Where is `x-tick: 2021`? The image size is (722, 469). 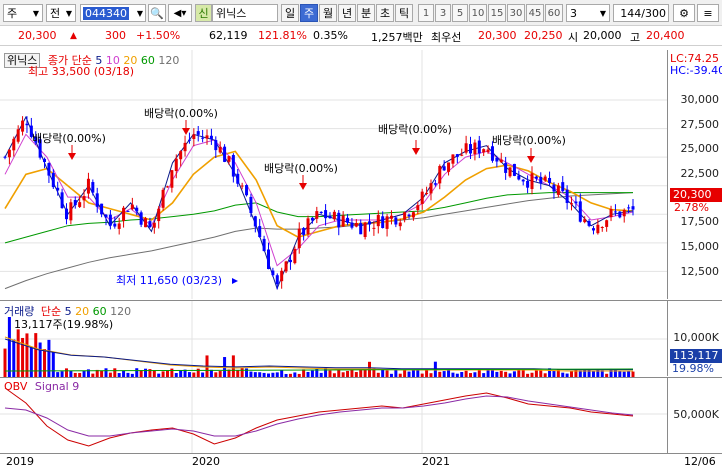
x-tick: 2021 is located at coordinates (436, 461).